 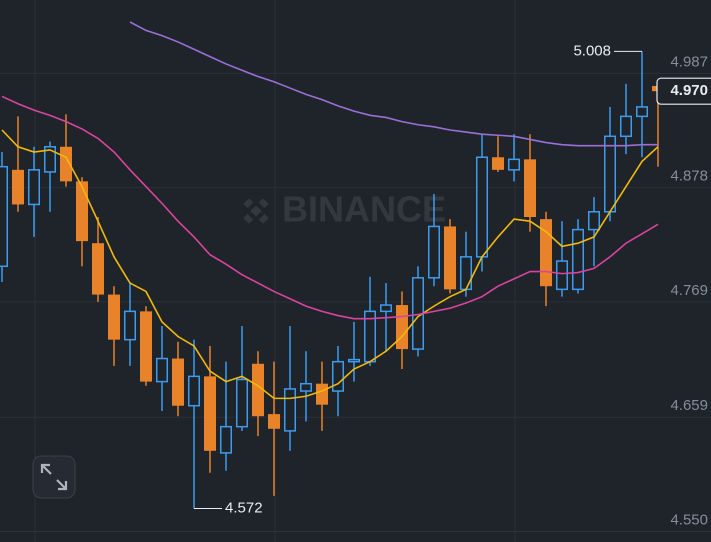 I want to click on expand-button, so click(x=54, y=477).